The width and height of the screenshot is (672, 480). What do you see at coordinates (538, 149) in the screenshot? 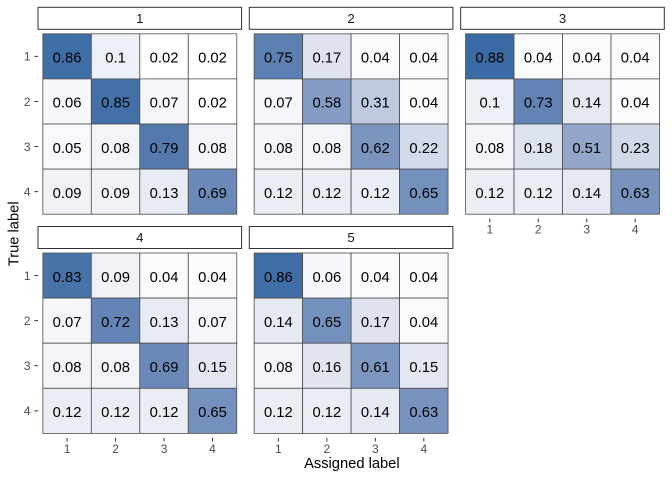
I see `svg-text: 0.18` at bounding box center [538, 149].